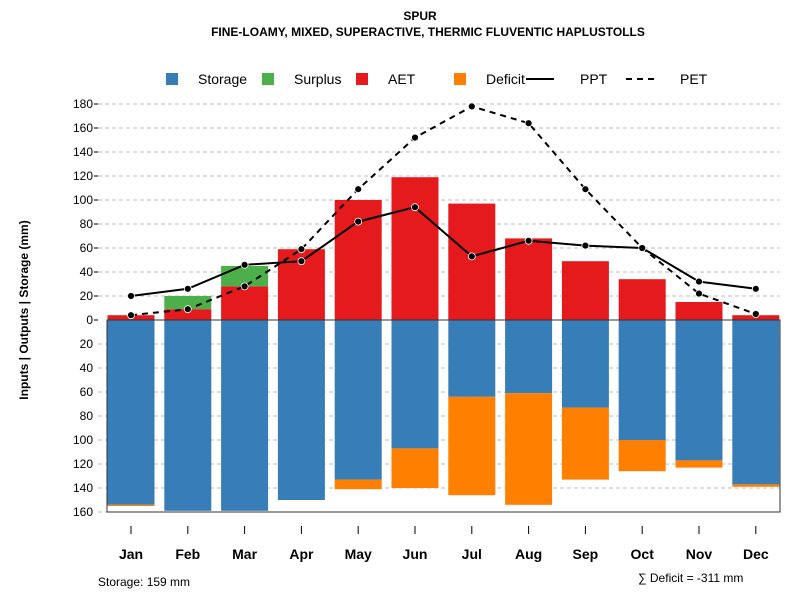  What do you see at coordinates (699, 554) in the screenshot?
I see `x-tick-label: Nov` at bounding box center [699, 554].